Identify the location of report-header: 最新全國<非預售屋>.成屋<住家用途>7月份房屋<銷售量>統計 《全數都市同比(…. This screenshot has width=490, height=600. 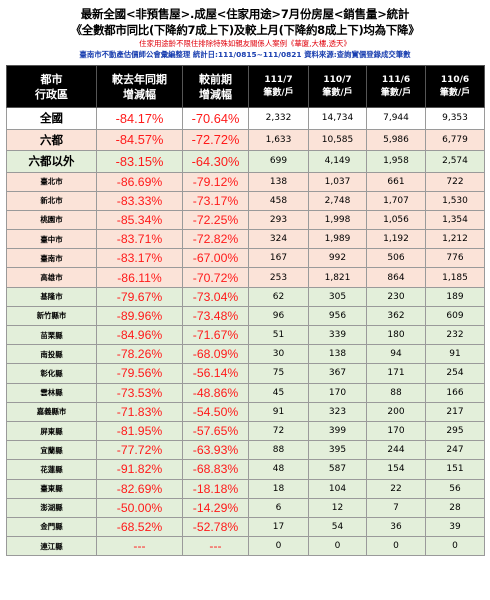
(245, 33).